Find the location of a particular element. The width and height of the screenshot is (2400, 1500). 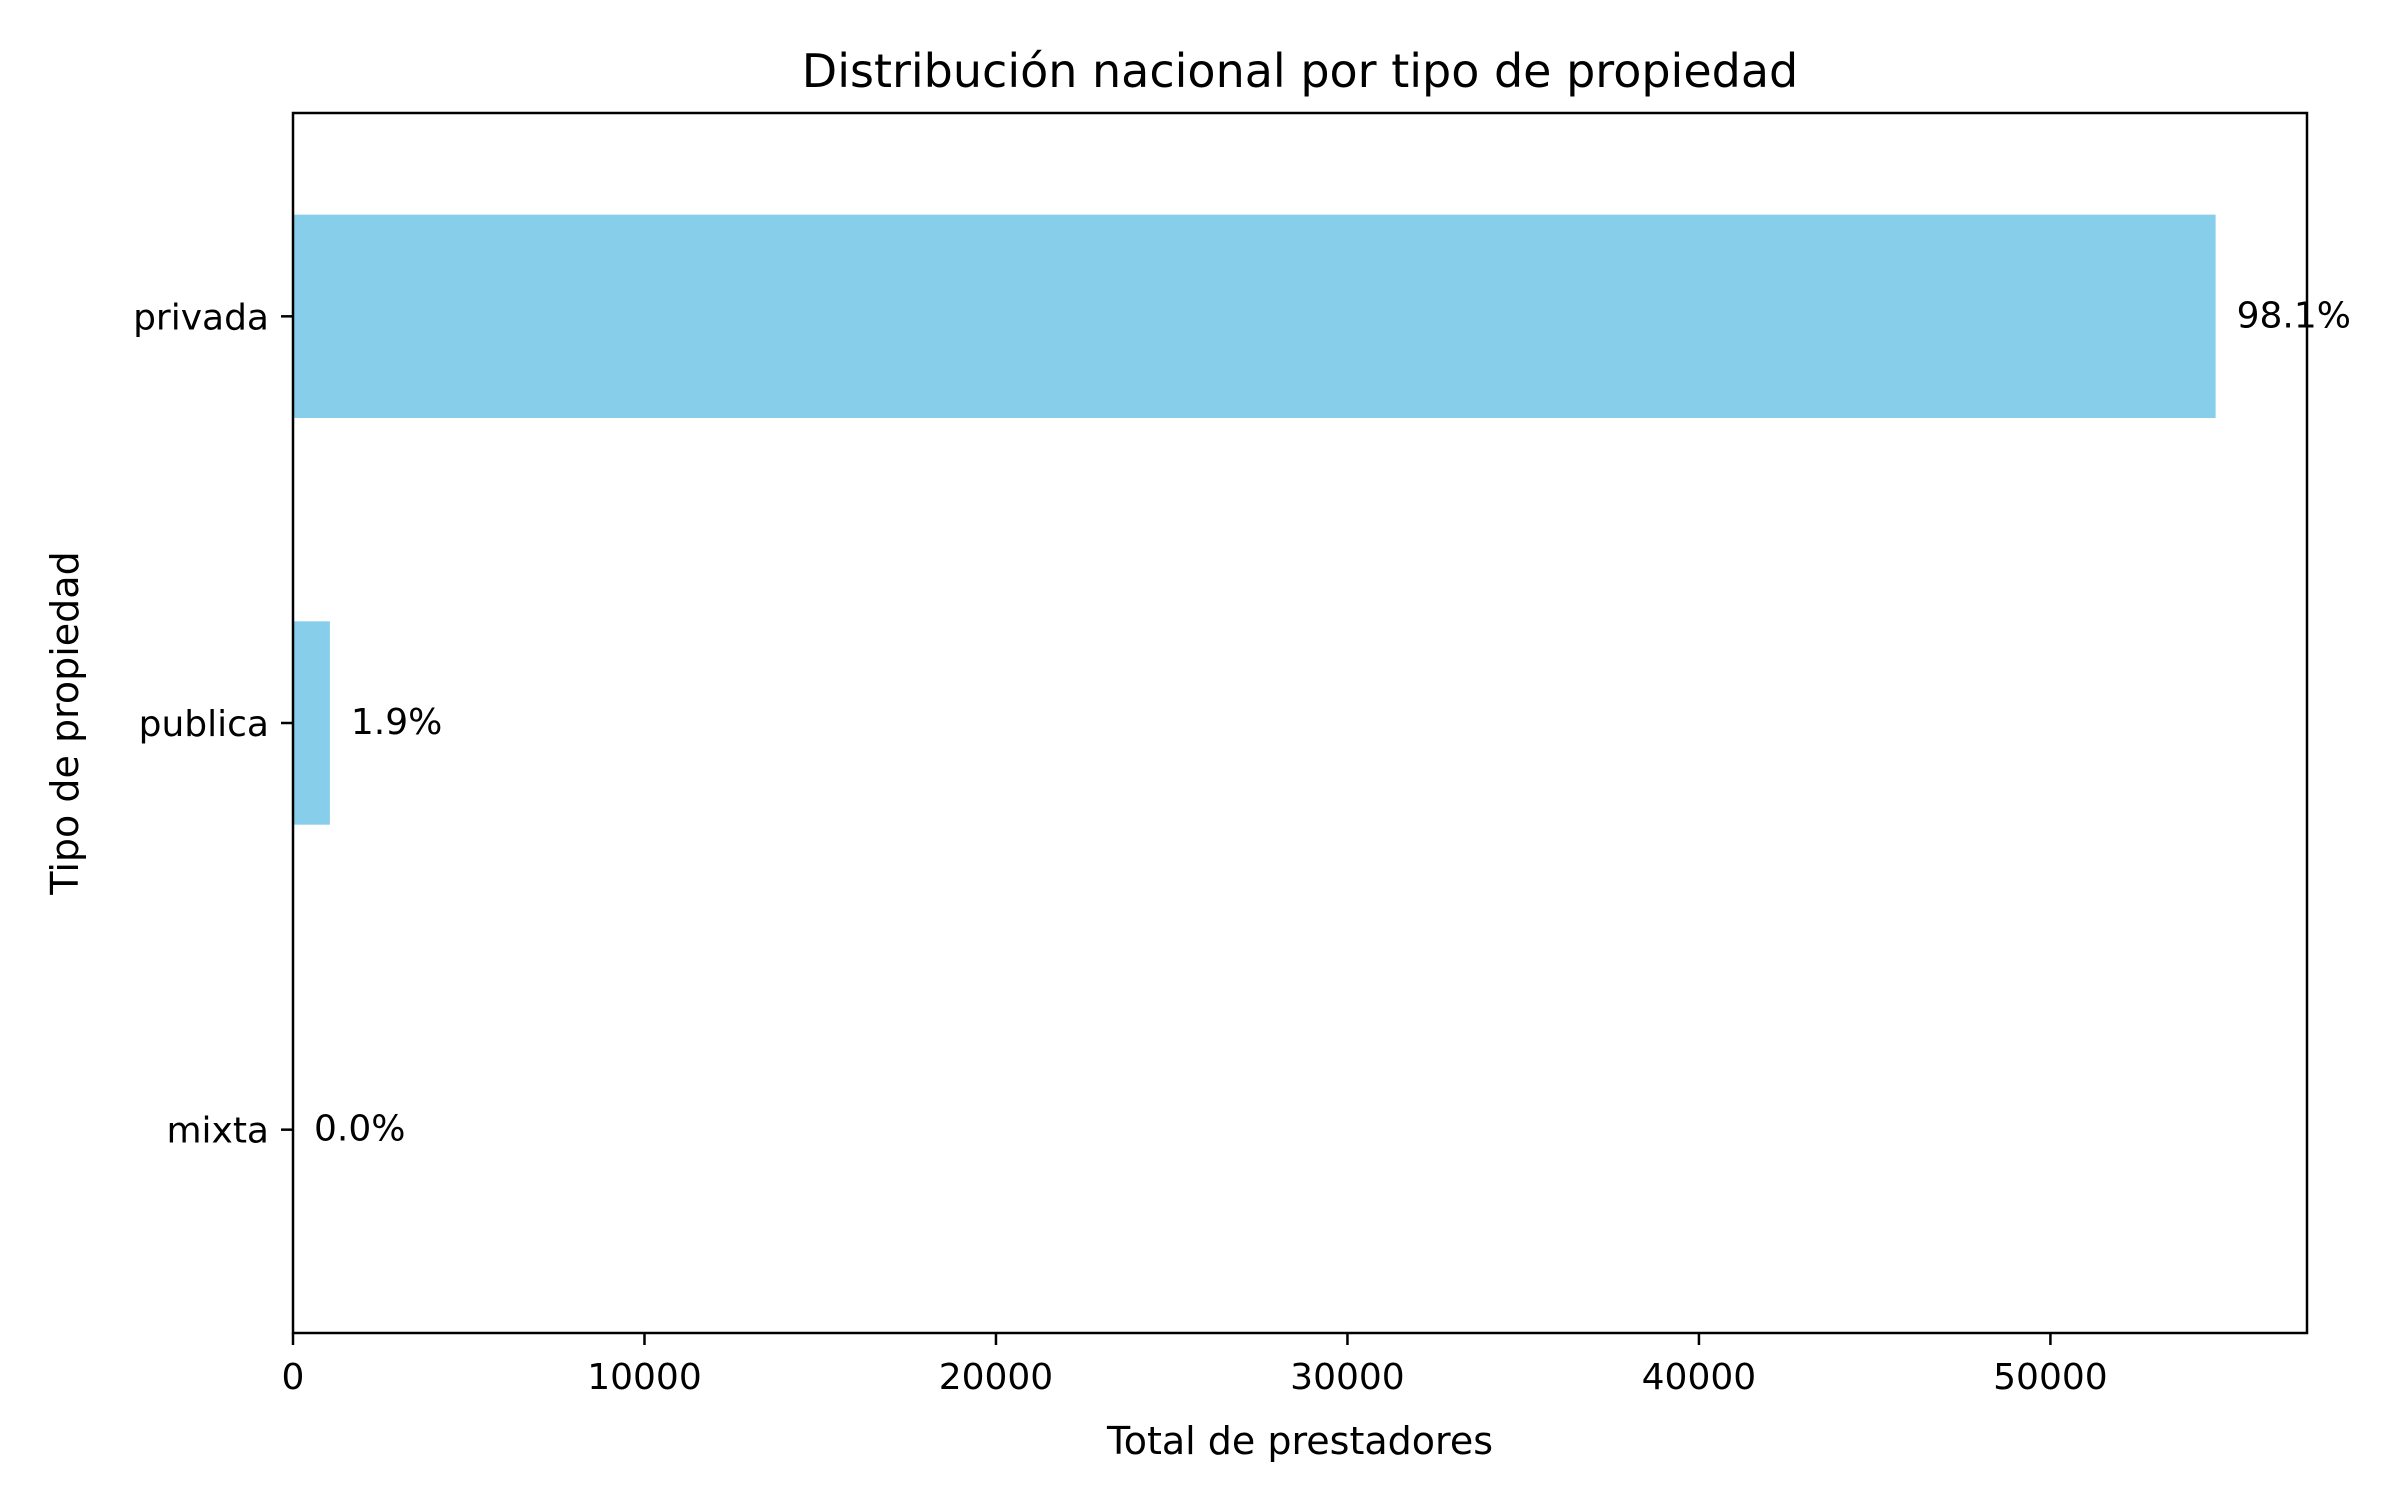

y-tick-label-mixta: mixta is located at coordinates (217, 1131).